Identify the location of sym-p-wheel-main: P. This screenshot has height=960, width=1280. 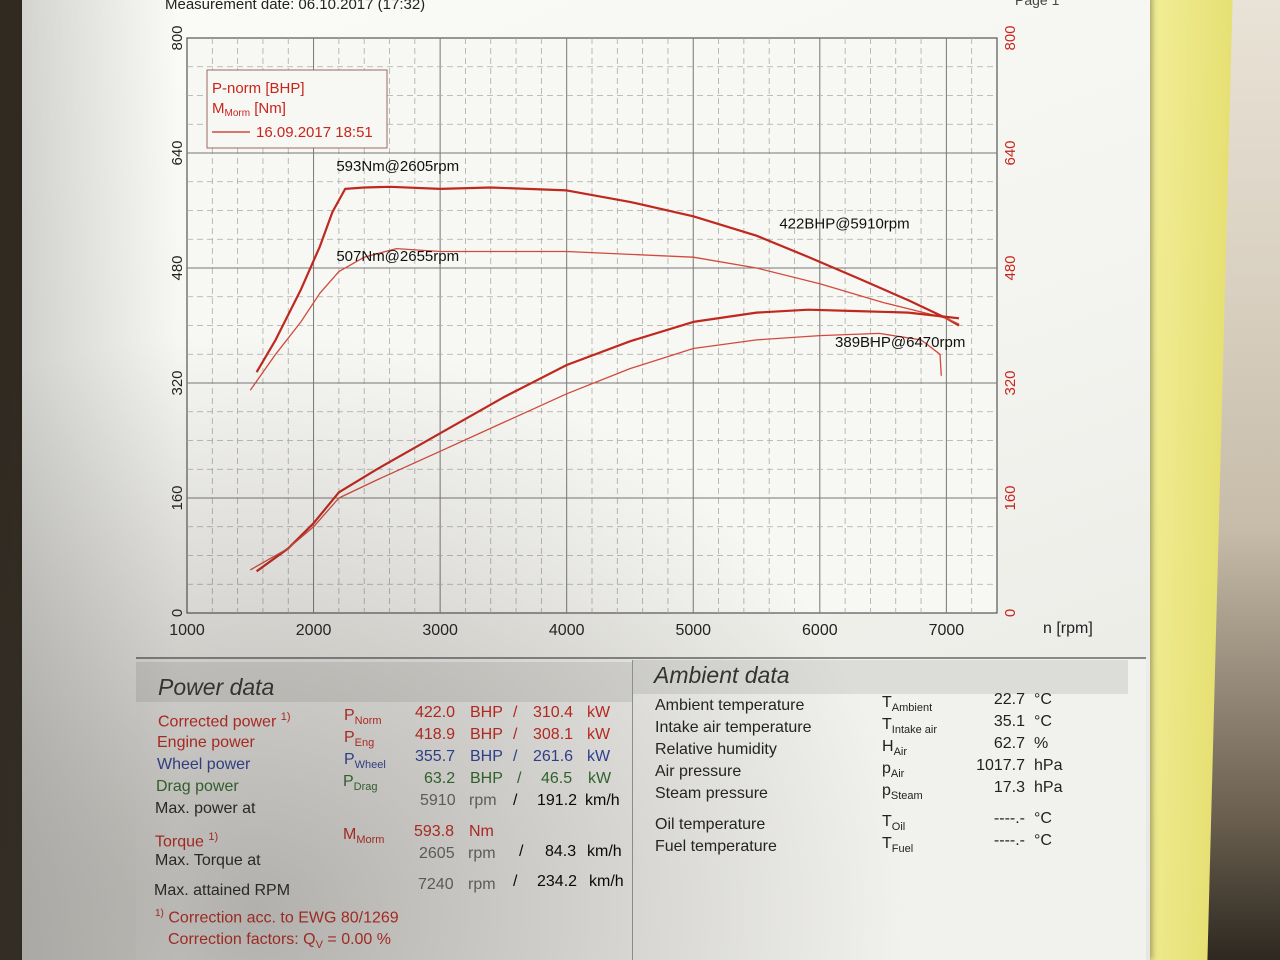
(349, 759).